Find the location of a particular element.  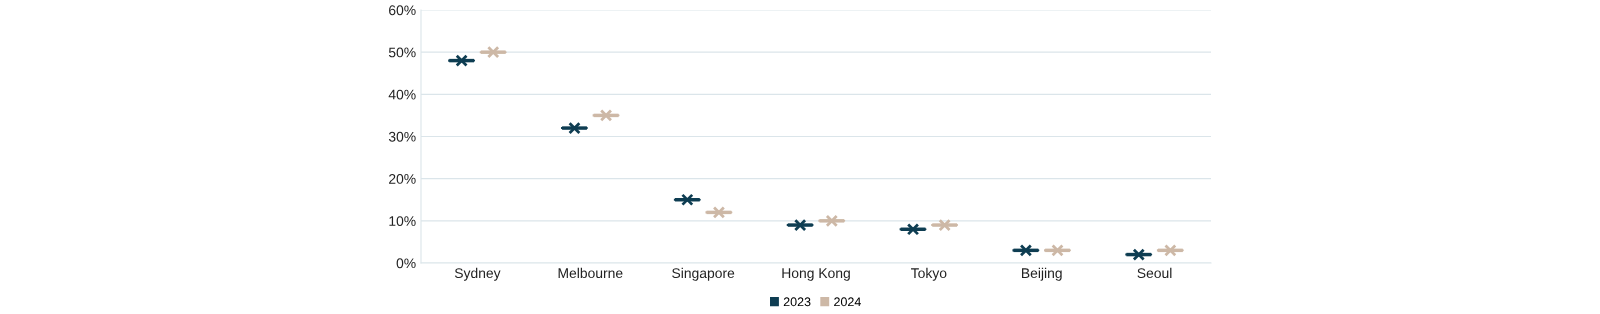

y-tick-label: 60% is located at coordinates (402, 10).